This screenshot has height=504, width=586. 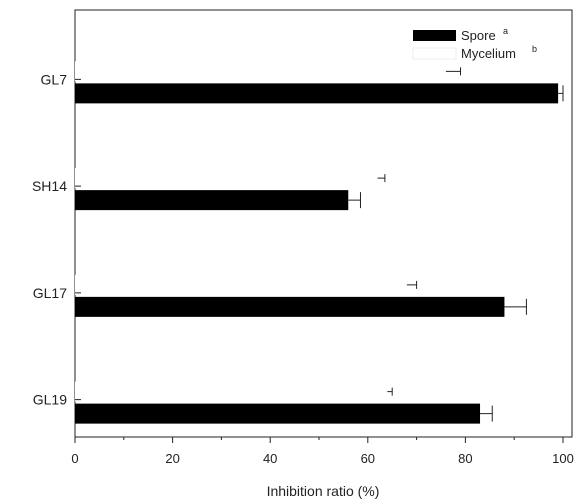 What do you see at coordinates (368, 458) in the screenshot?
I see `xtick-label-60: 60` at bounding box center [368, 458].